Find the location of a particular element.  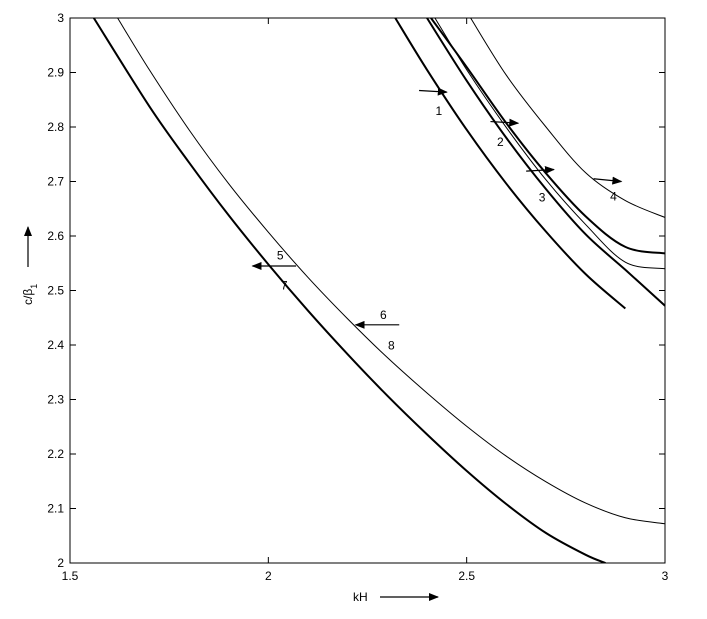

y-tick-label: 2.8 is located at coordinates (55, 127).